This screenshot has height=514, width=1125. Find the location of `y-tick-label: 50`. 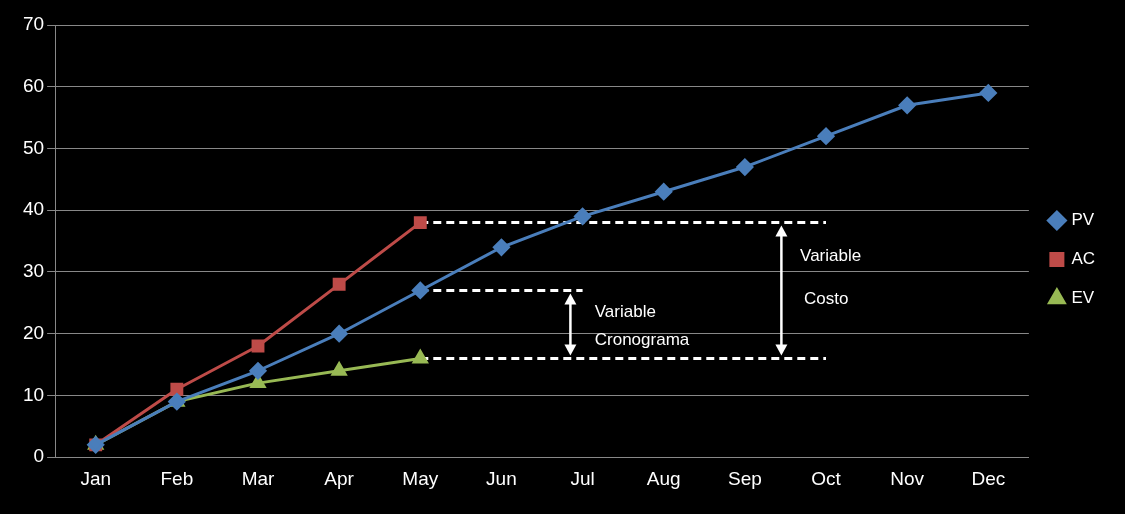

y-tick-label: 50 is located at coordinates (33, 147).